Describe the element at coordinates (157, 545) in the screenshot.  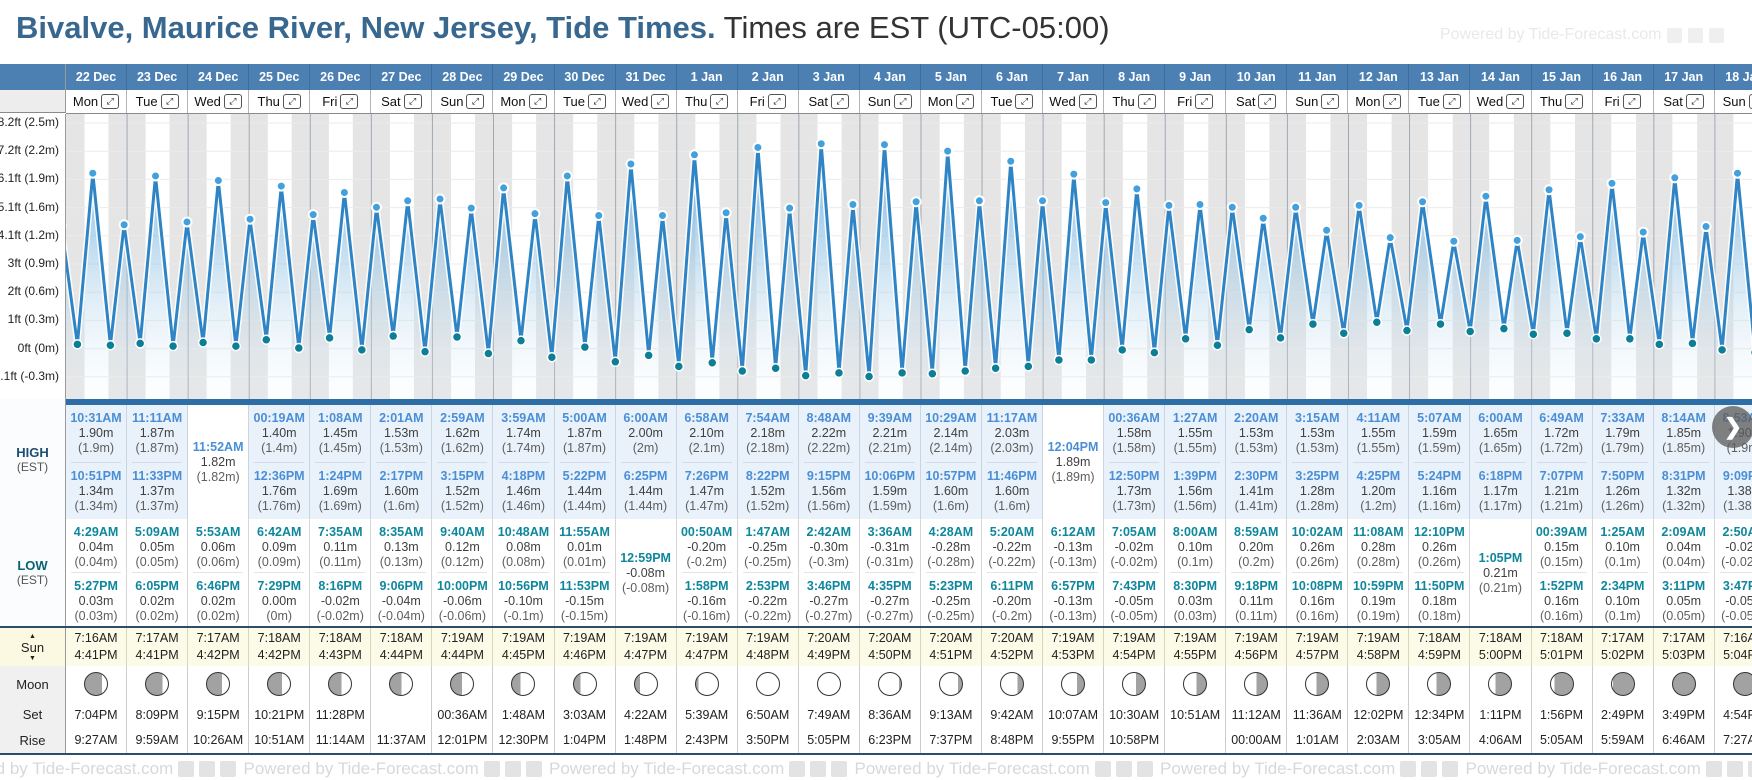
I see `low-tide-entry: 5:09AM 0.05m (0.05m)` at that location.